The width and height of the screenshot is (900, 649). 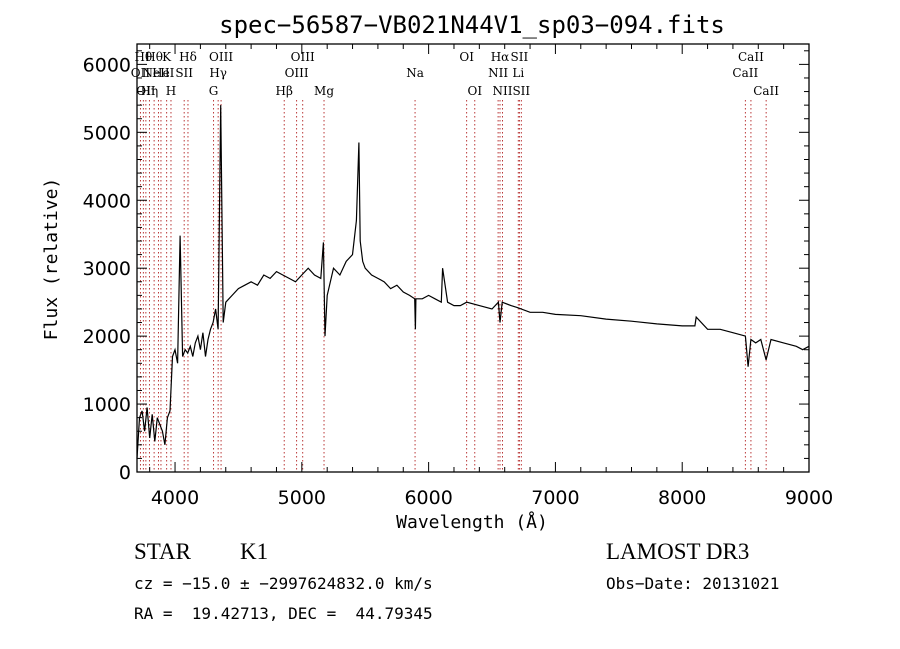 What do you see at coordinates (283, 613) in the screenshot?
I see `coordinates-readout: RA = 19.42713, DEC = 44.79345` at bounding box center [283, 613].